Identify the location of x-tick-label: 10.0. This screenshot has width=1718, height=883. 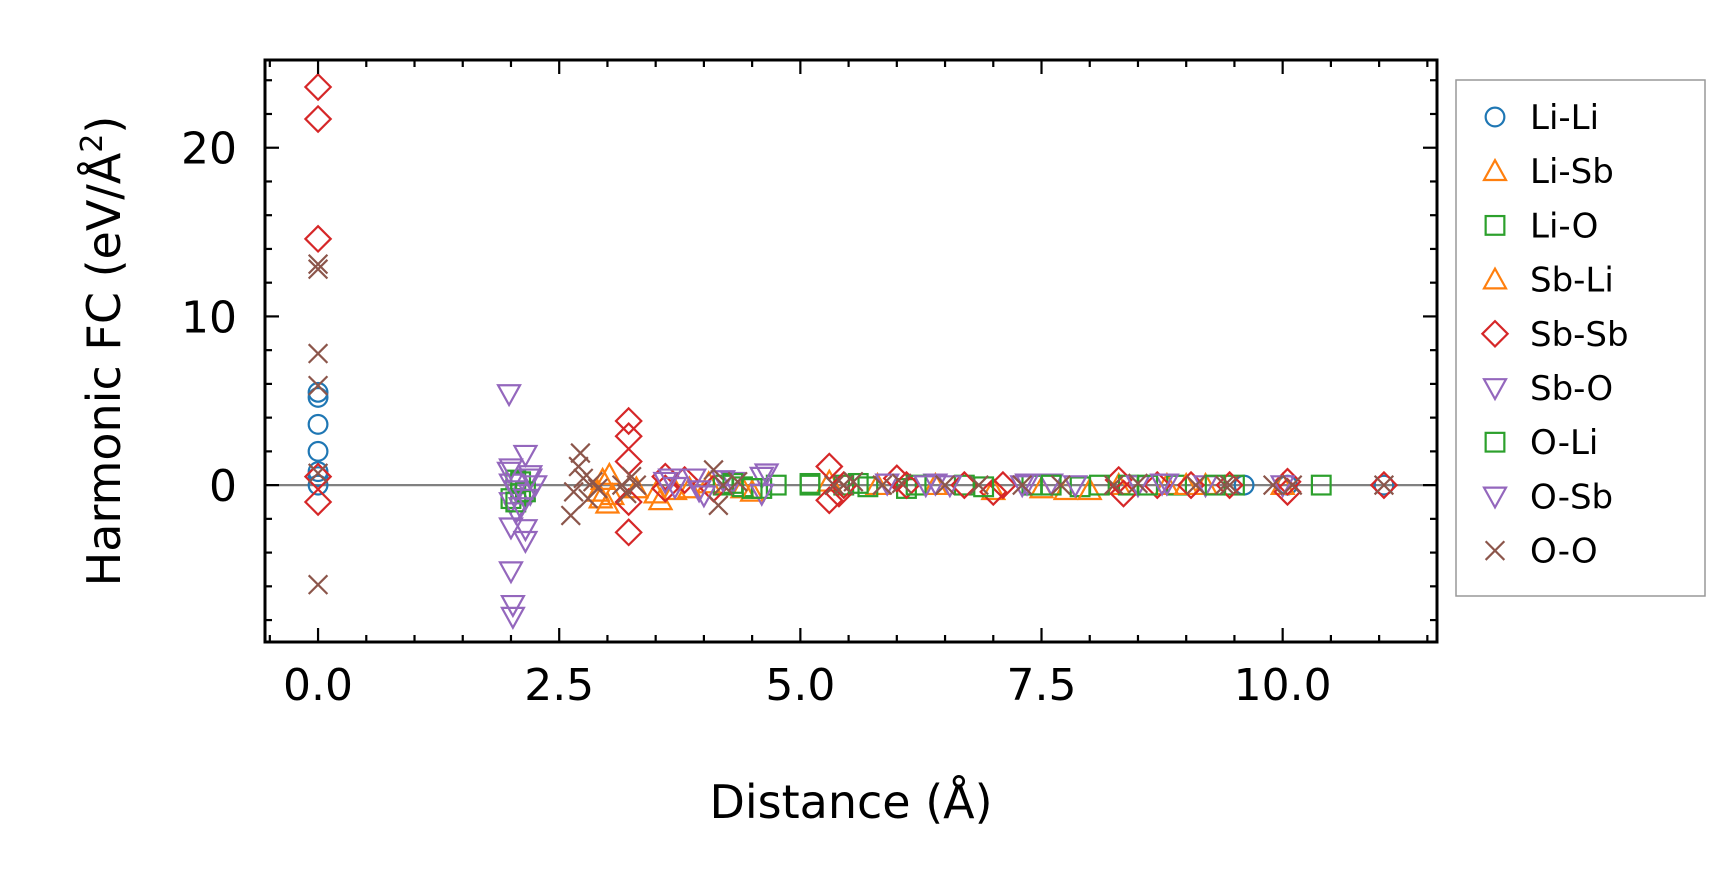
(1283, 685).